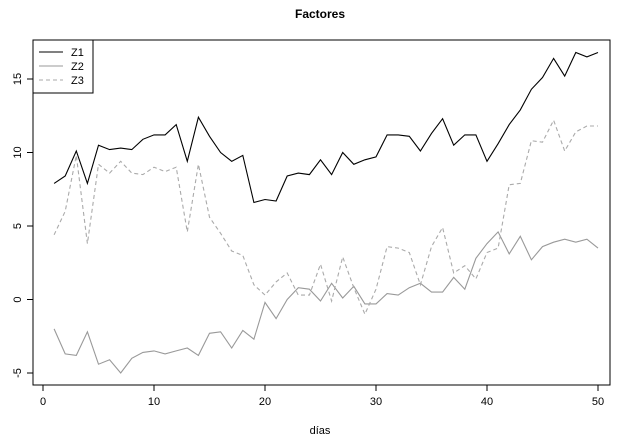 The width and height of the screenshot is (618, 444). I want to click on legend-label-z2: Z2, so click(77, 67).